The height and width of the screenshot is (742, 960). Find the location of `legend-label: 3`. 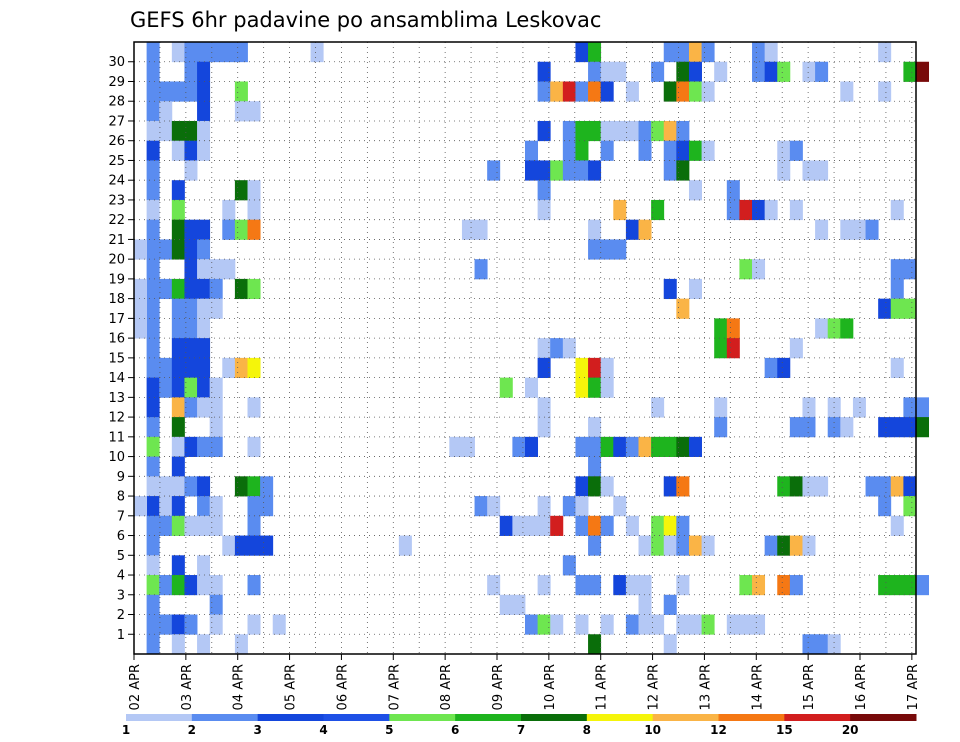

legend-label: 3 is located at coordinates (257, 730).